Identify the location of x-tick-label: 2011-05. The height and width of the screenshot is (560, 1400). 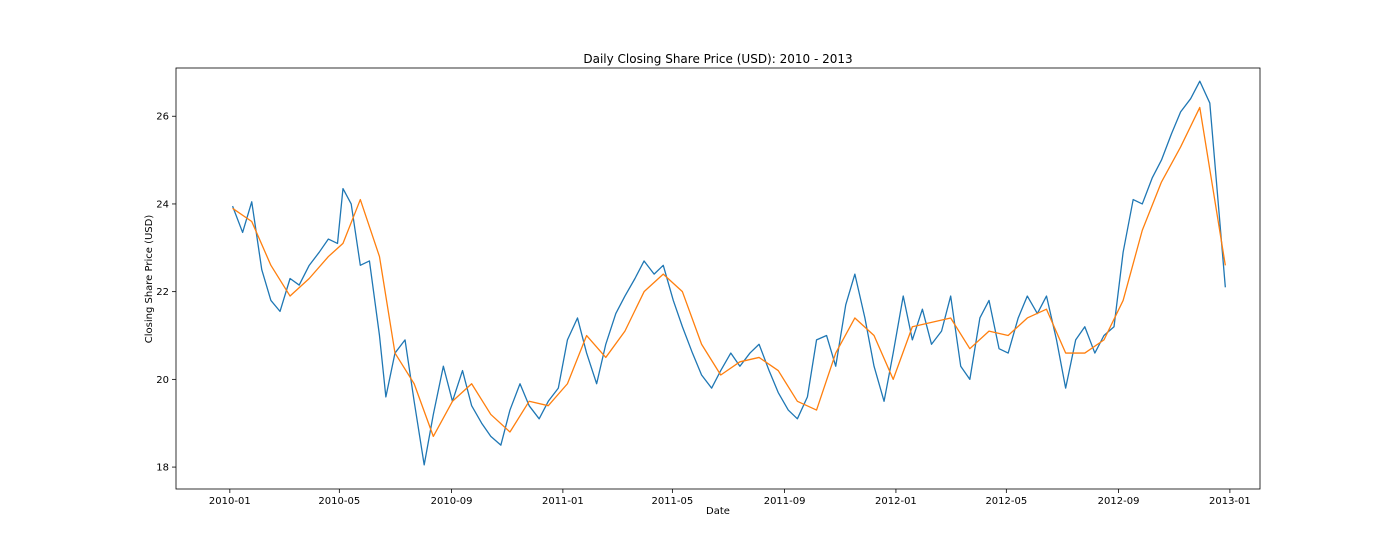
(672, 501).